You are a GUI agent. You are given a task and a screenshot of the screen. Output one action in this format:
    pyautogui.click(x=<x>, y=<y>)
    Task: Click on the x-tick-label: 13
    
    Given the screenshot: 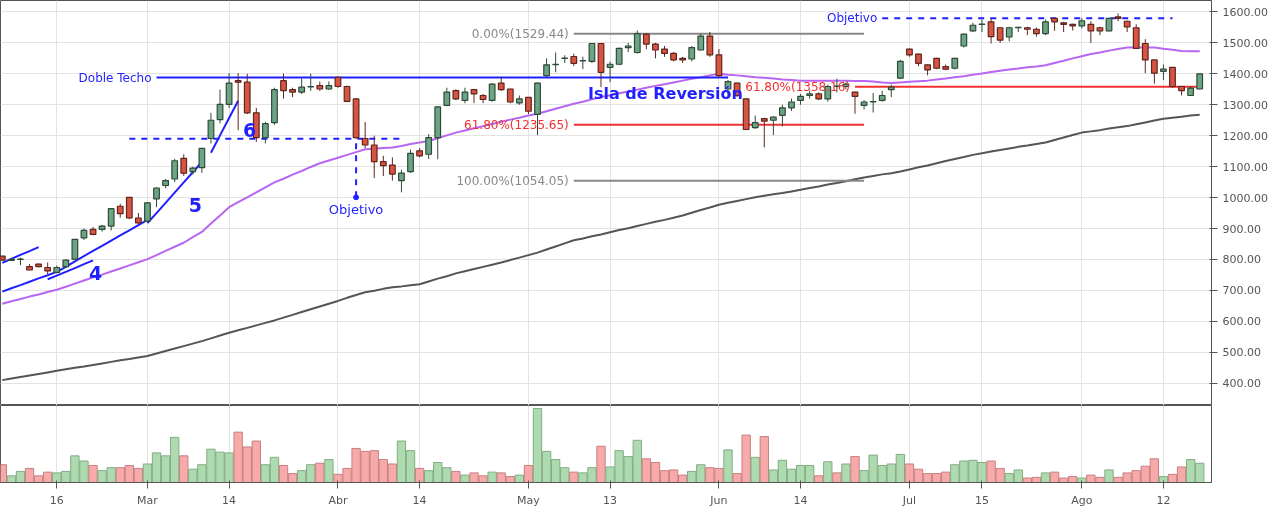 What is the action you would take?
    pyautogui.click(x=610, y=500)
    